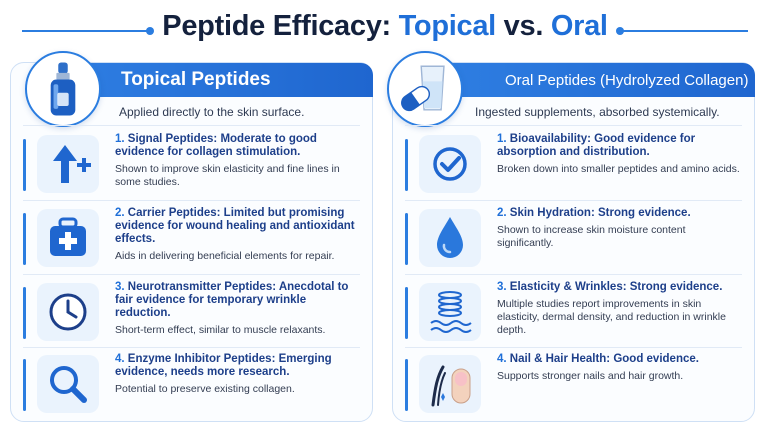 This screenshot has width=768, height=432. Describe the element at coordinates (627, 80) in the screenshot. I see `oral-heading: Oral Peptides (Hydrolyzed Collagen)` at that location.